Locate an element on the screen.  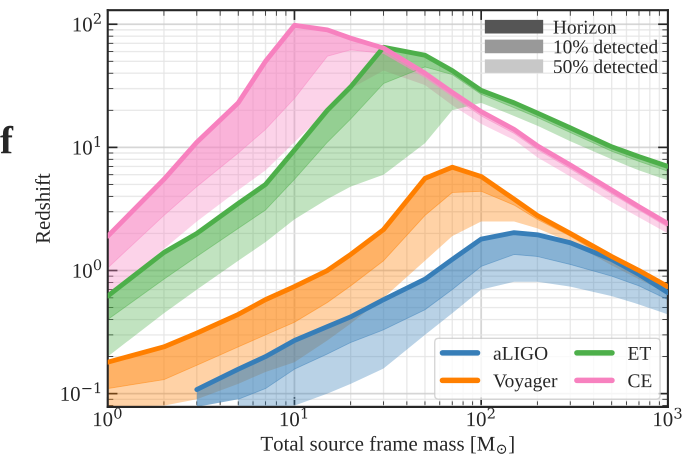
y-tick-label: 10$^{2}$ is located at coordinates (87, 22).